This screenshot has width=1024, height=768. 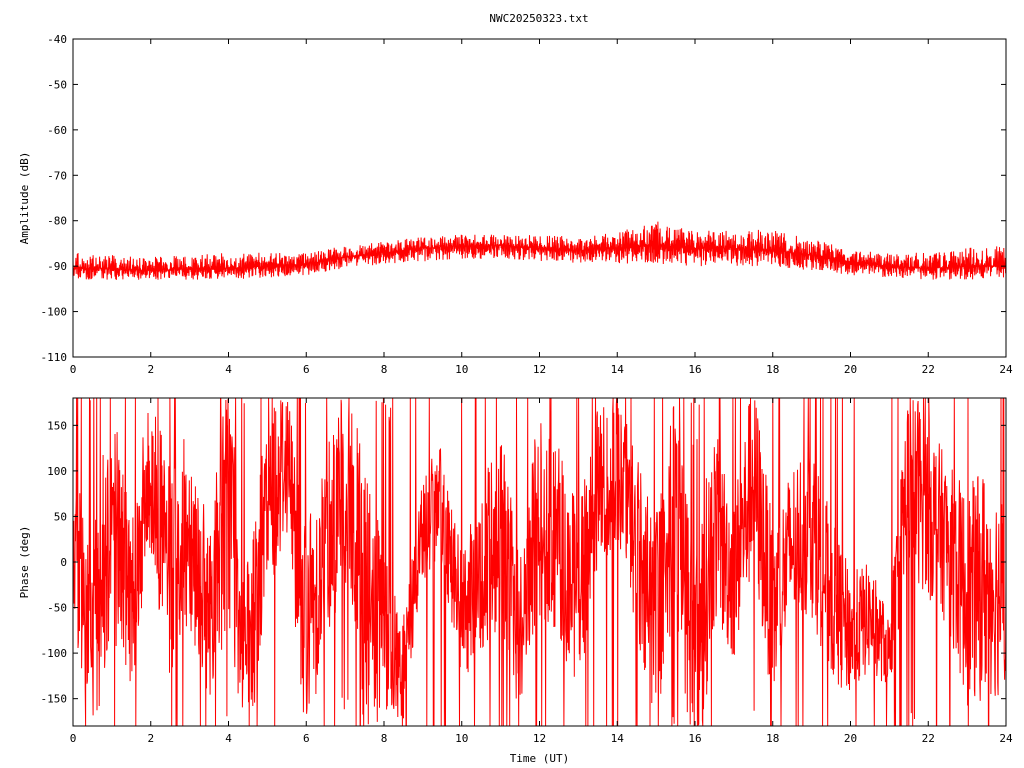 I want to click on amplitude-trace, so click(x=539, y=250).